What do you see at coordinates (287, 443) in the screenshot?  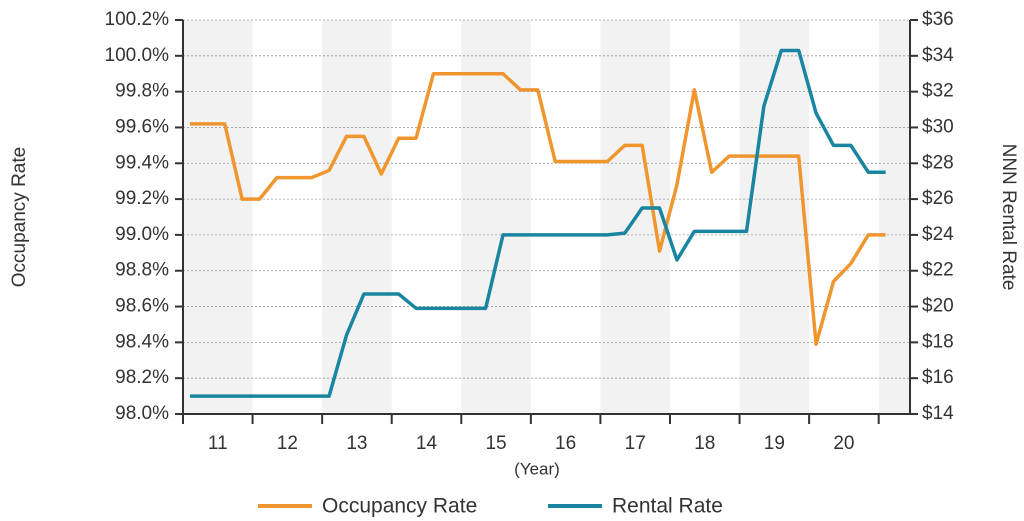 I see `x-tick-label: 12` at bounding box center [287, 443].